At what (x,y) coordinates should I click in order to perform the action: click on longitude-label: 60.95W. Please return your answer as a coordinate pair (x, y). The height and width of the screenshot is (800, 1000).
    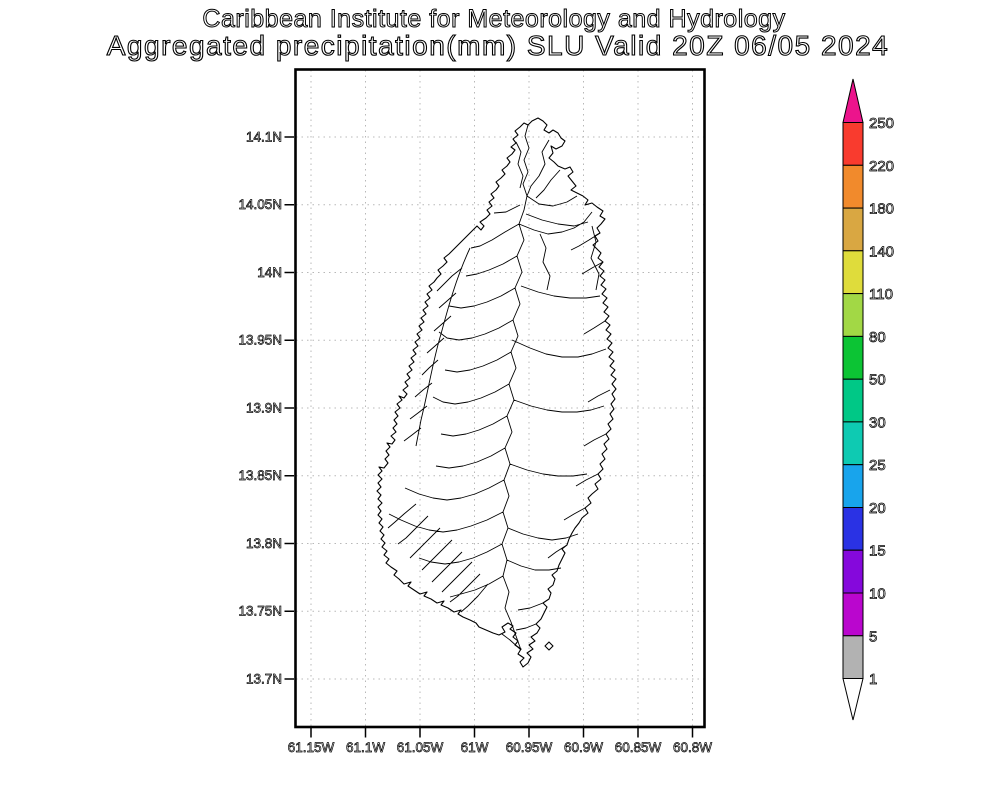
    Looking at the image, I should click on (529, 747).